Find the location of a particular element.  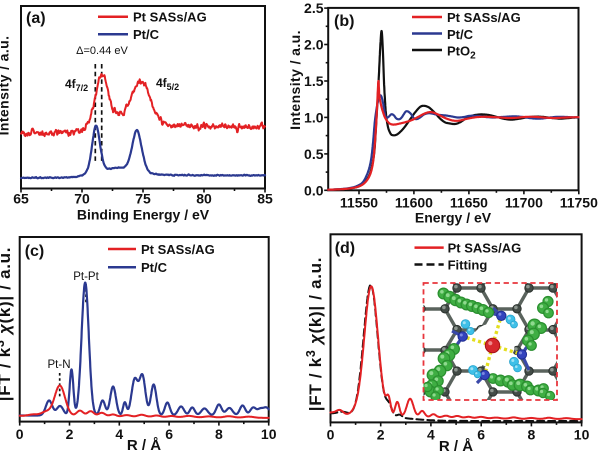

svg-text: 85 is located at coordinates (265, 199).